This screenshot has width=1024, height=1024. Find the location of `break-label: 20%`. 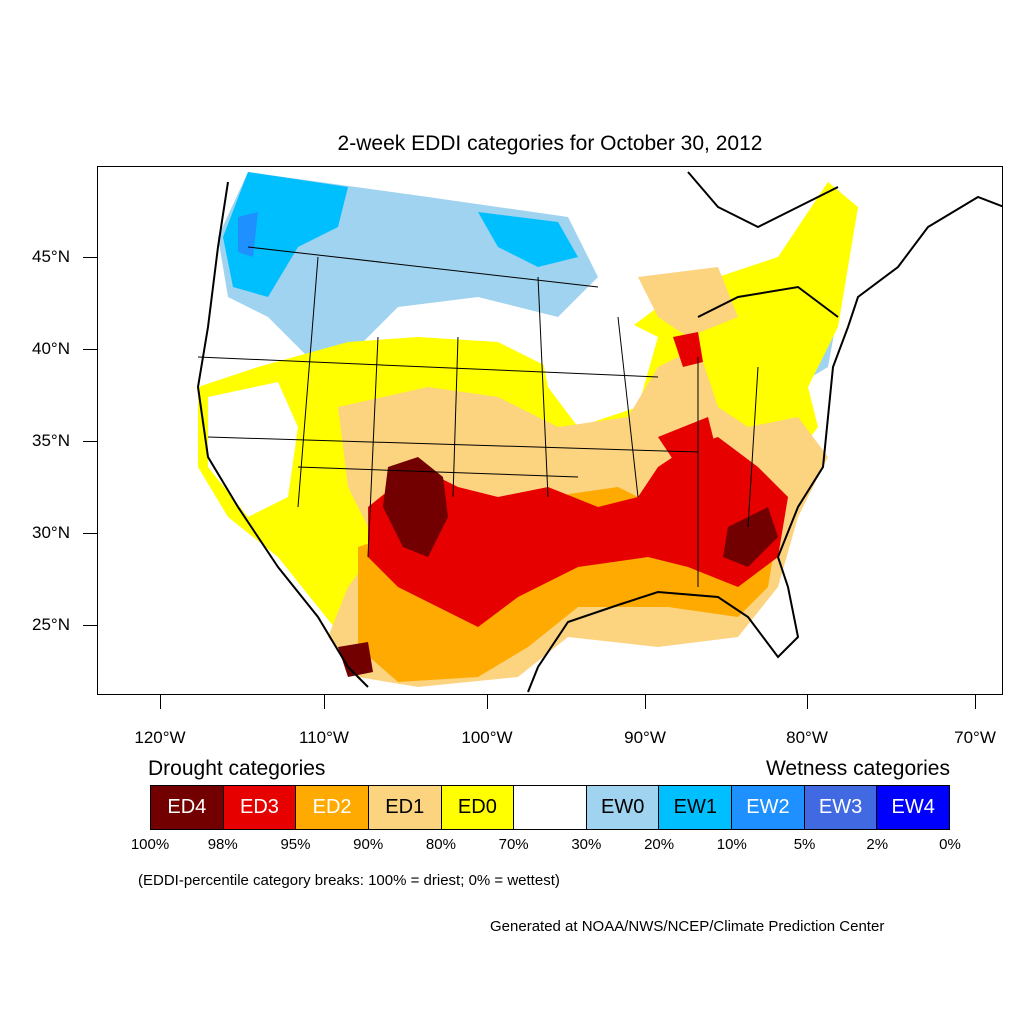

break-label: 20% is located at coordinates (659, 844).